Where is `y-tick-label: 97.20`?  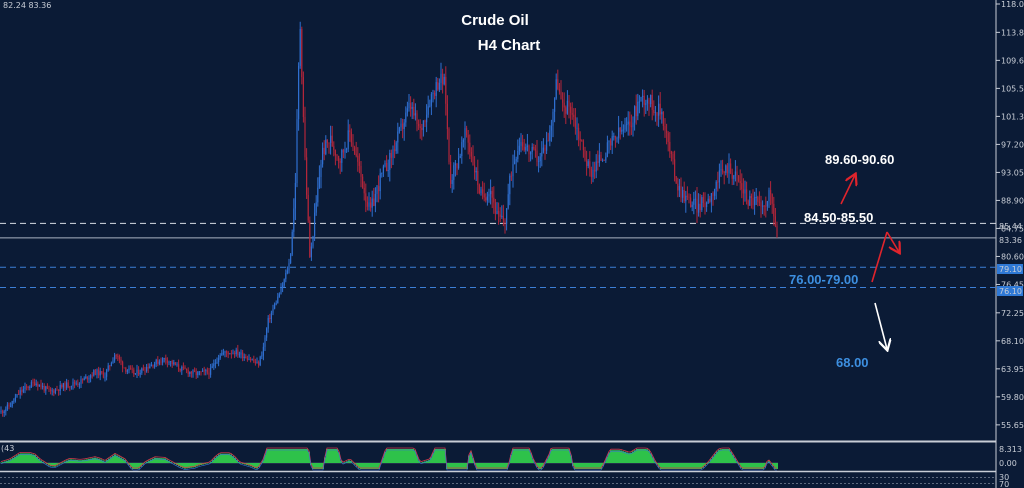 y-tick-label: 97.20 is located at coordinates (1012, 144).